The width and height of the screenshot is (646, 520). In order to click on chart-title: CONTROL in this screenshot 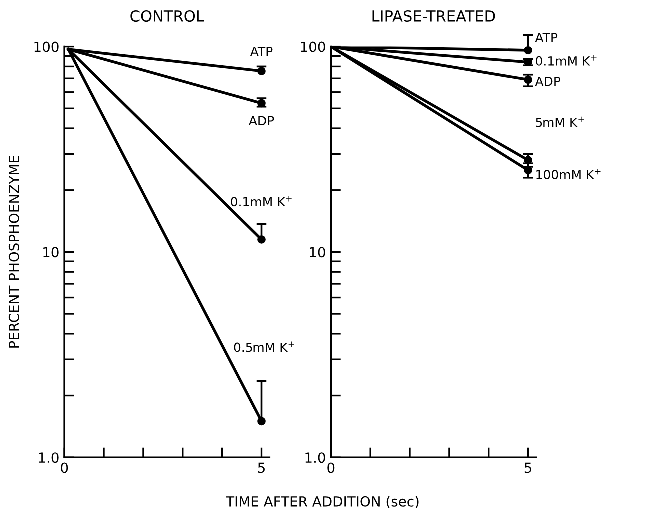, I will do `click(167, 16)`.